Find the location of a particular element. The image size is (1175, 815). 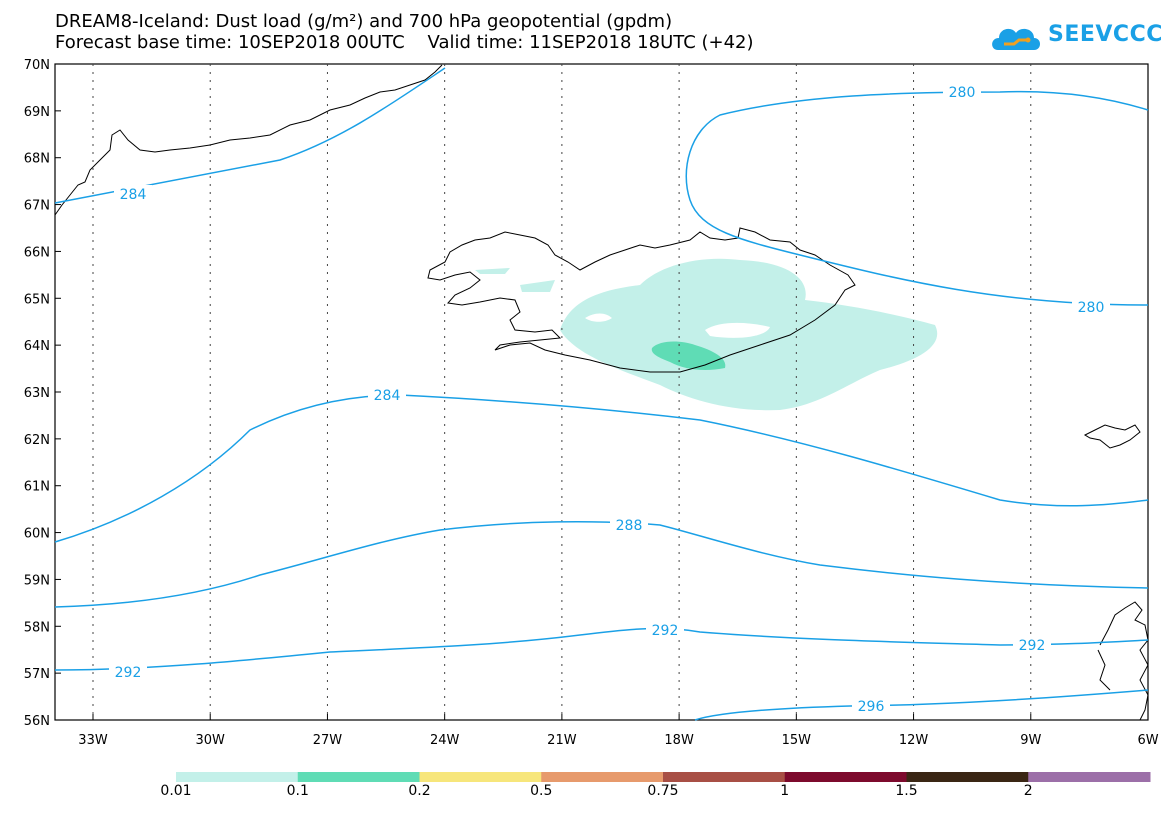

dust-area-gap2 is located at coordinates (598, 317).